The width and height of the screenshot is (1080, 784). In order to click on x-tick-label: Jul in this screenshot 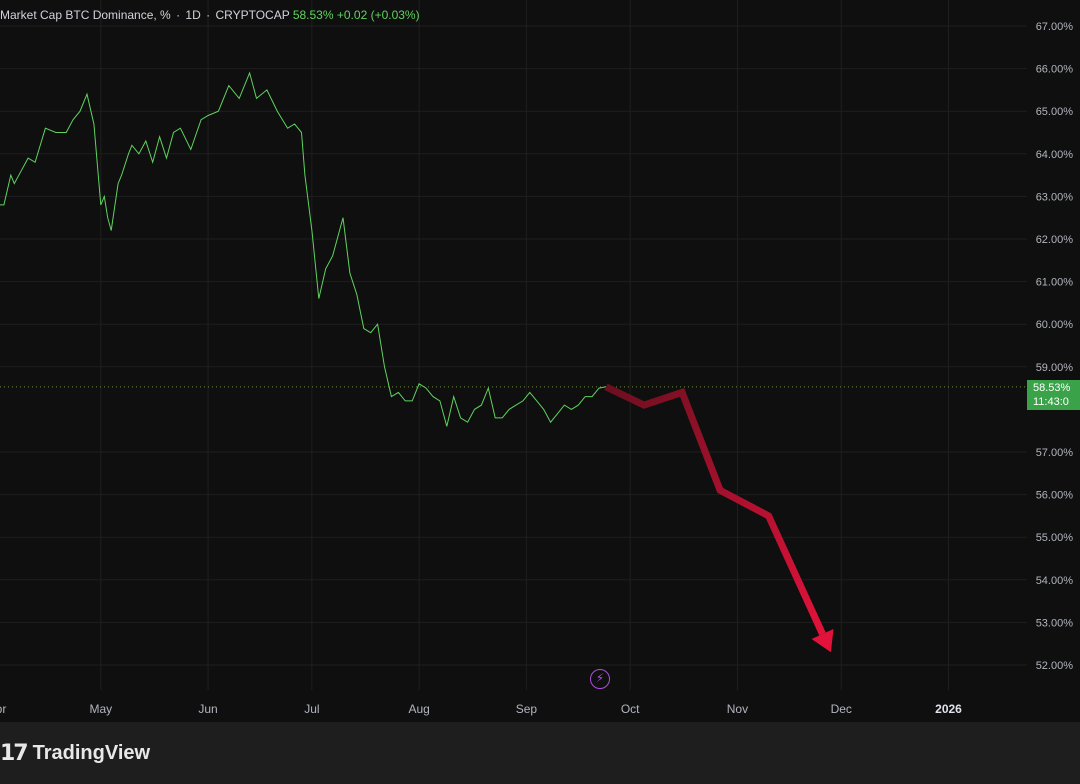, I will do `click(311, 709)`.